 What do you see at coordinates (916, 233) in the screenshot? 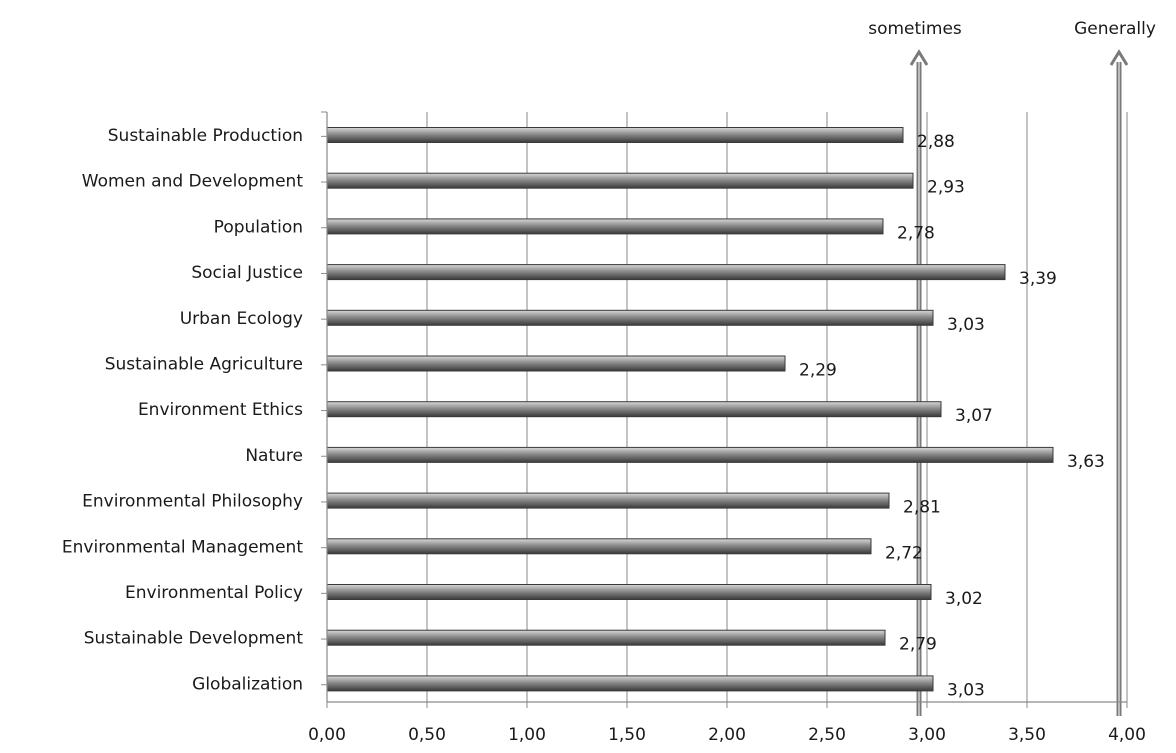
I see `data-label: 2,78` at bounding box center [916, 233].